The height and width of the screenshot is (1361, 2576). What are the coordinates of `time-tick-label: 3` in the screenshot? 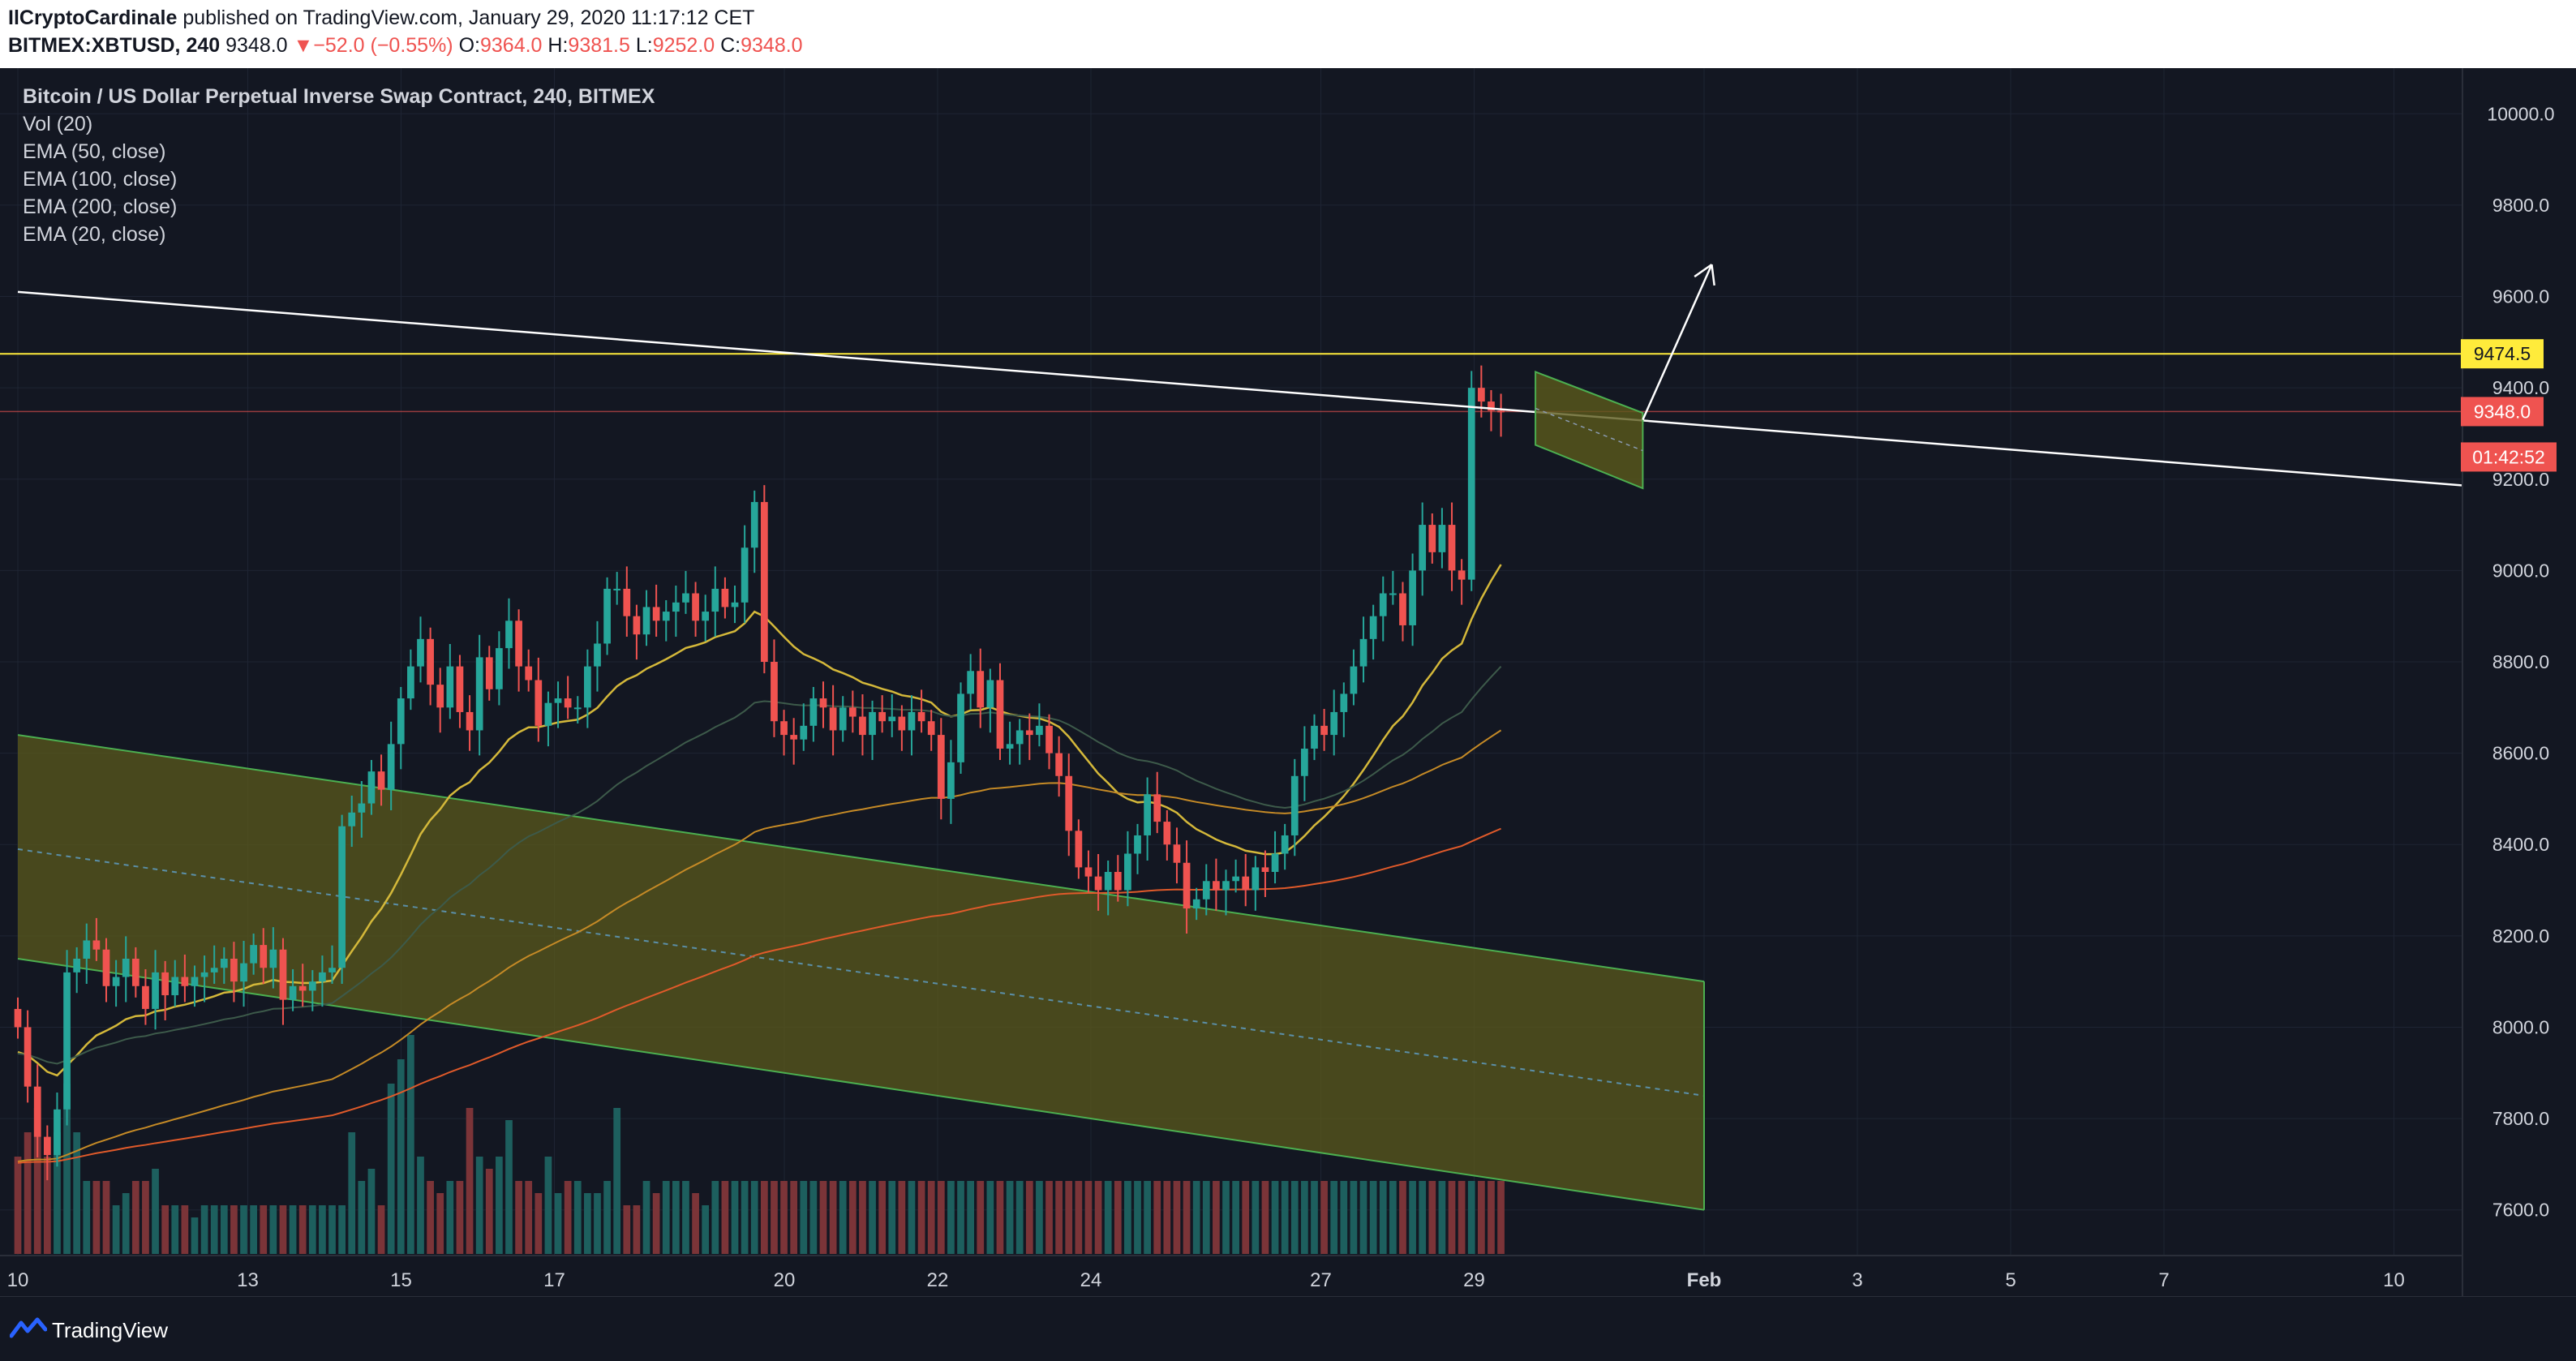 It's located at (1857, 1280).